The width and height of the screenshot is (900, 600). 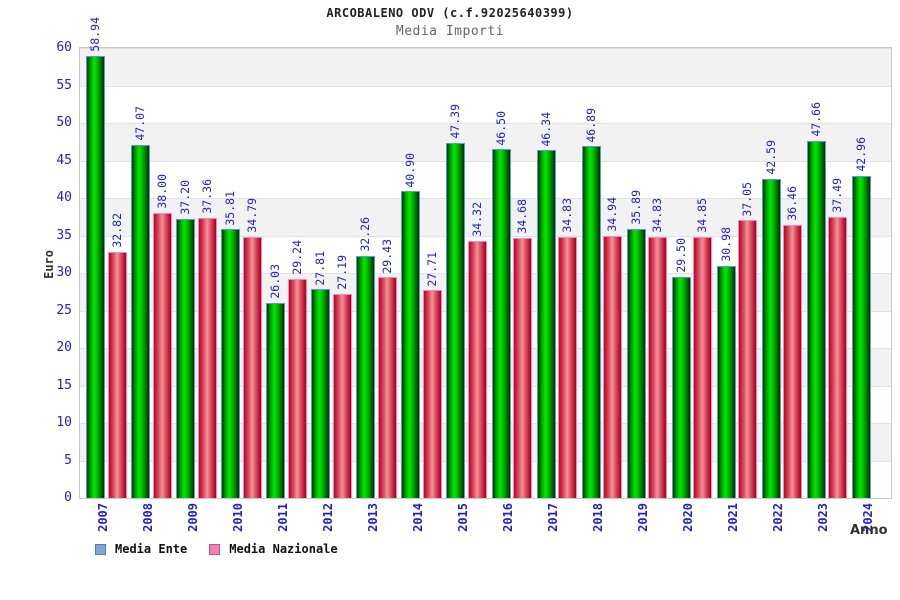 What do you see at coordinates (508, 517) in the screenshot?
I see `x-tick-2016: 2016` at bounding box center [508, 517].